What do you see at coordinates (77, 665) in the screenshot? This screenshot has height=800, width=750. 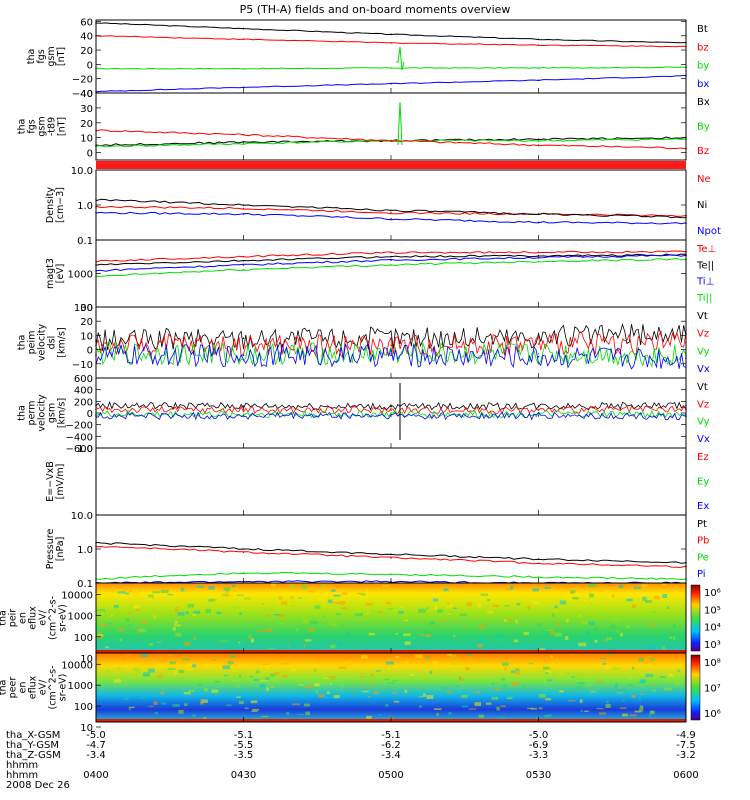 I see `y-tick-label: 10000` at bounding box center [77, 665].